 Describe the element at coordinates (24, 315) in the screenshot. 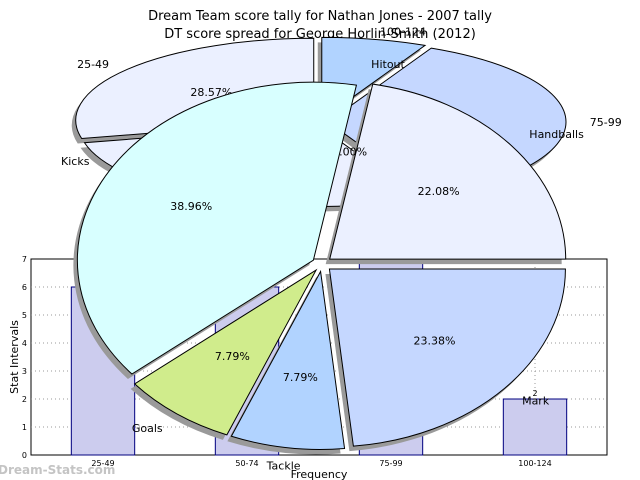

I see `bar-y-tick-label: 5` at that location.